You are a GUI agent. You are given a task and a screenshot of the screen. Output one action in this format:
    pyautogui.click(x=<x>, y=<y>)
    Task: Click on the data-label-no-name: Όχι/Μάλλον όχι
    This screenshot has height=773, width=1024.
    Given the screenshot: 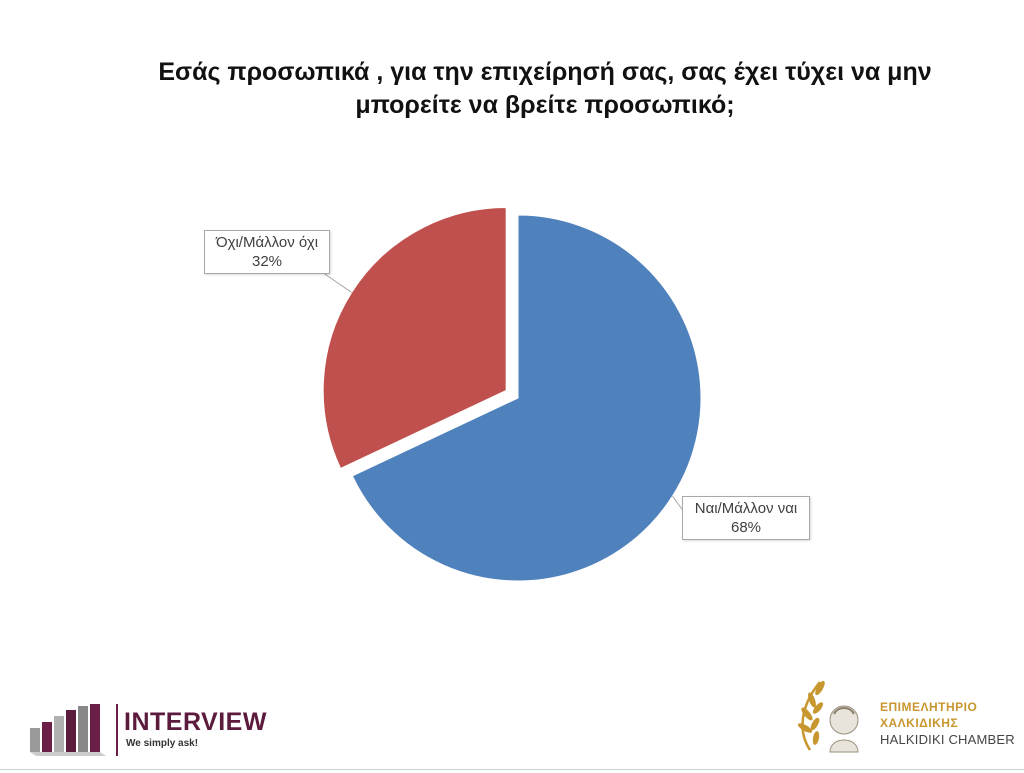 What is the action you would take?
    pyautogui.click(x=267, y=242)
    